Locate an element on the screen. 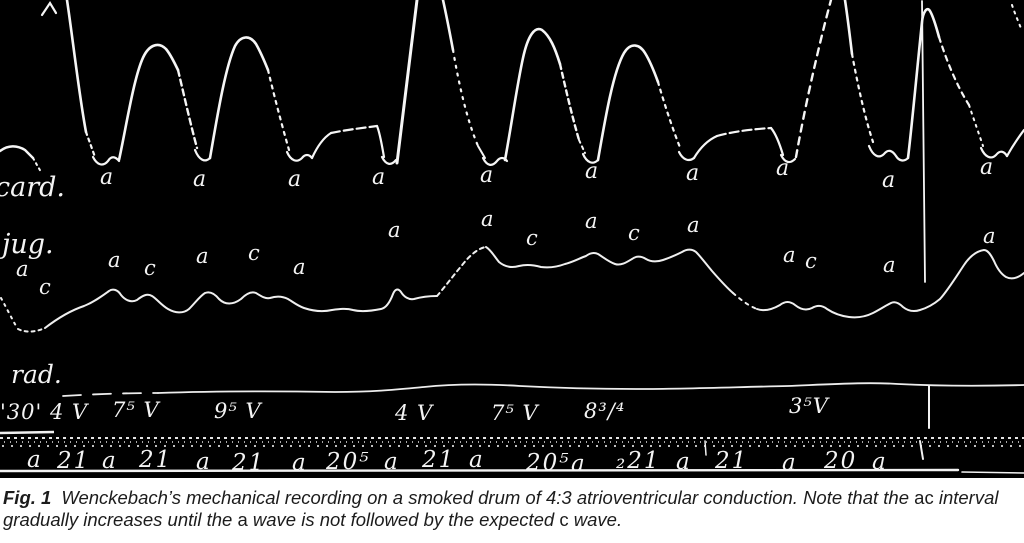 This screenshot has width=1024, height=543. baseline-left is located at coordinates (480, 470).